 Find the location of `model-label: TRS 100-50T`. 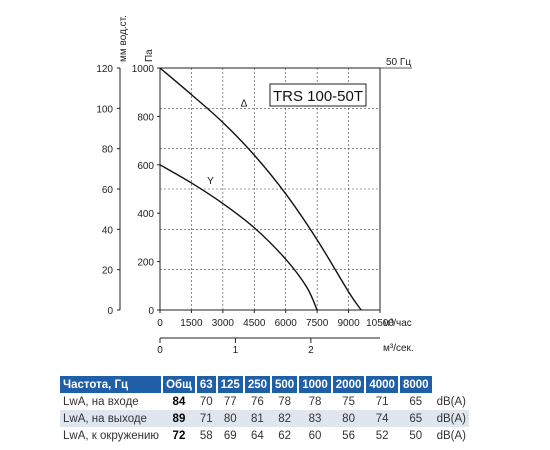

model-label: TRS 100-50T is located at coordinates (318, 96).